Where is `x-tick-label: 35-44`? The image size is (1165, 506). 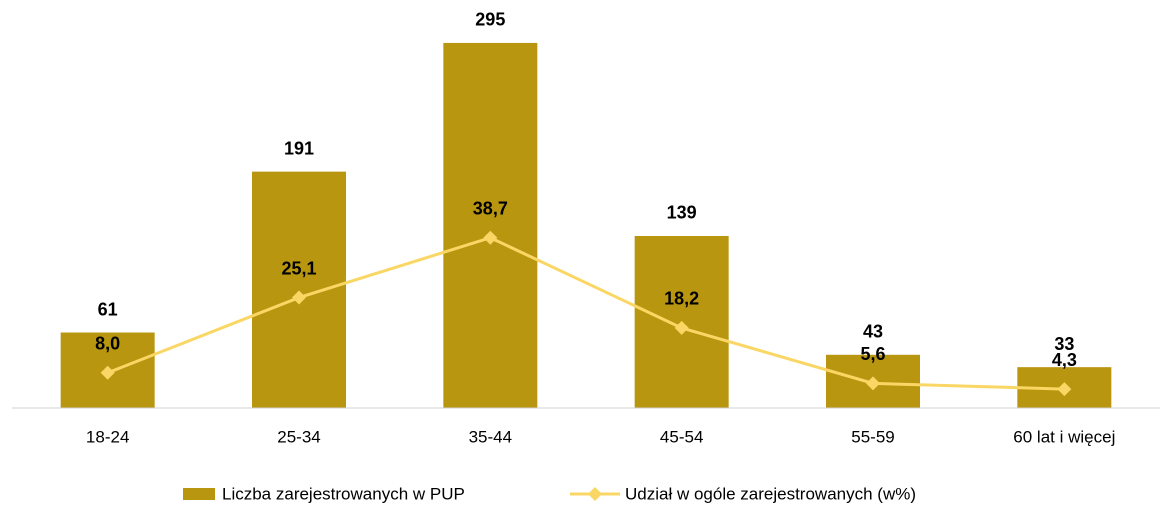
x-tick-label: 35-44 is located at coordinates (490, 436).